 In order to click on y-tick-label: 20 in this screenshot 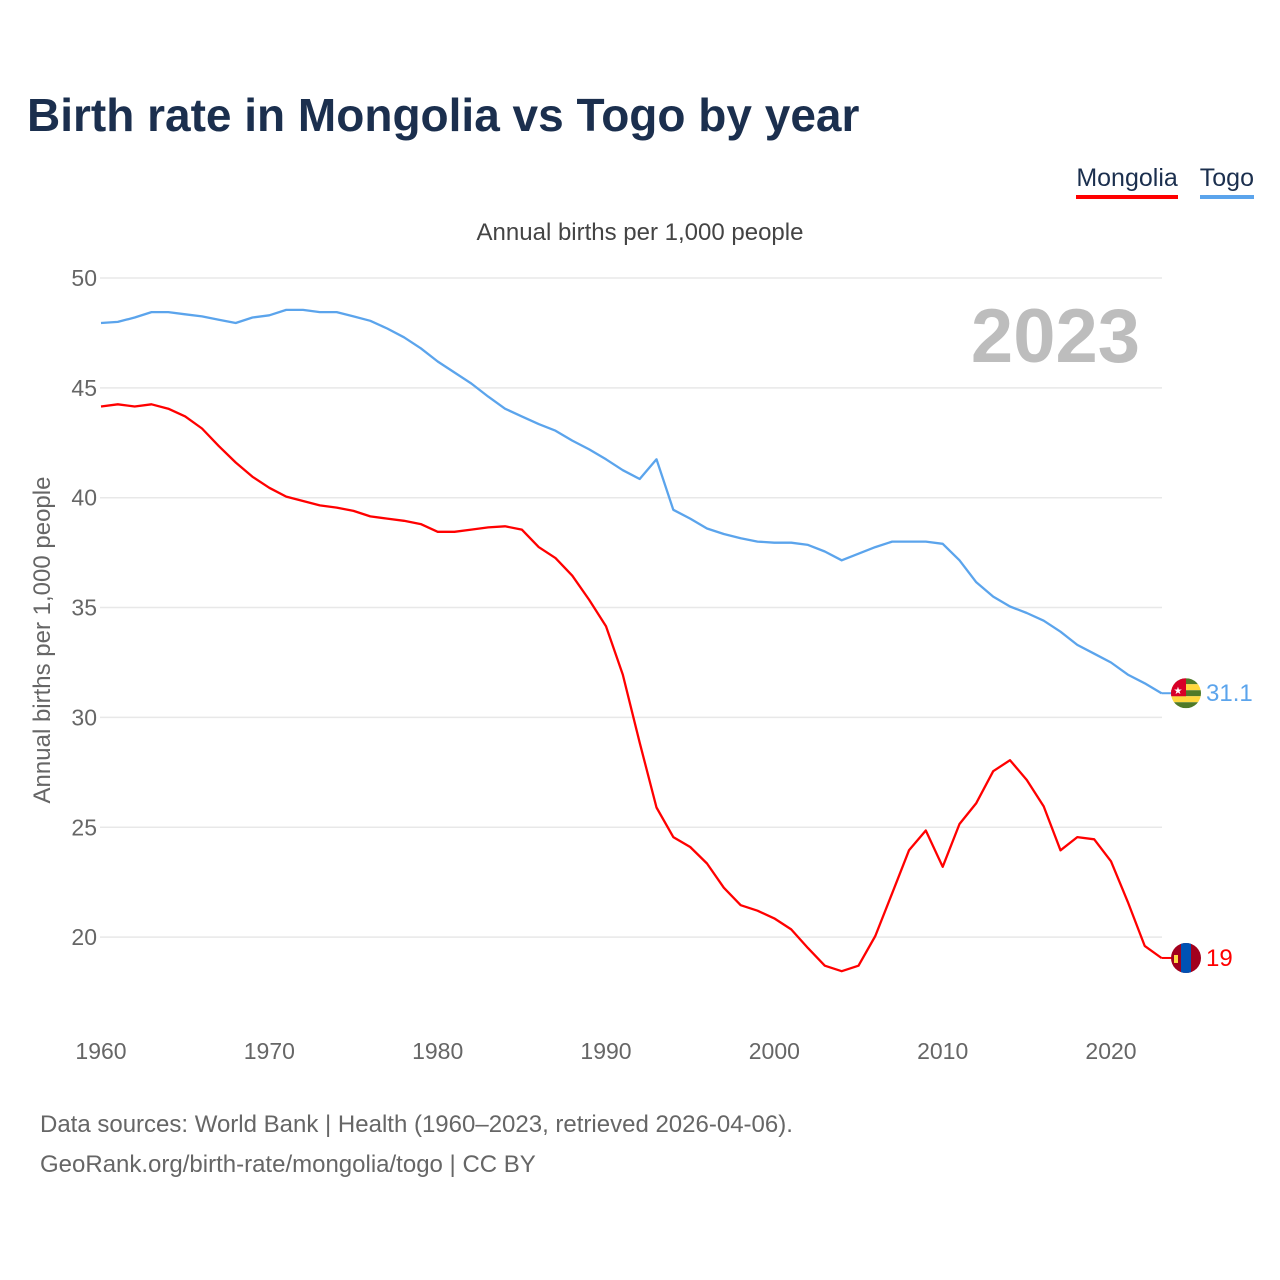, I will do `click(84, 937)`.